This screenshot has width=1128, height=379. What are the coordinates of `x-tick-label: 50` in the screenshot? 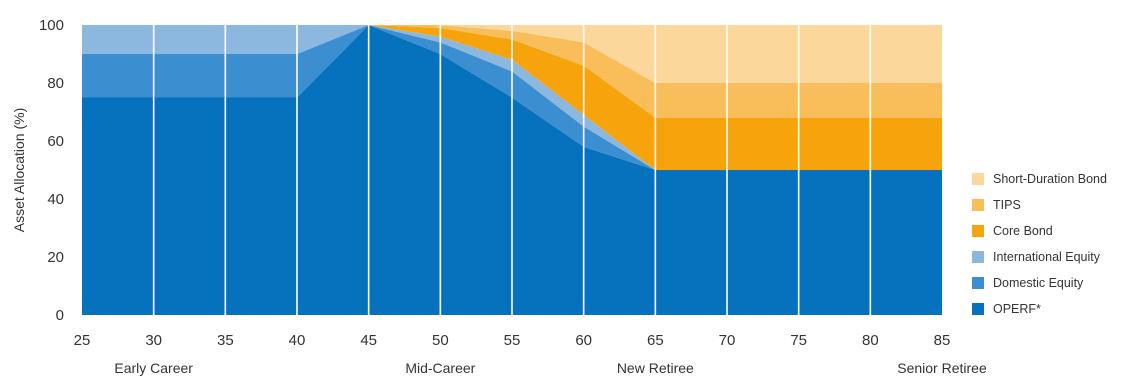 It's located at (440, 340).